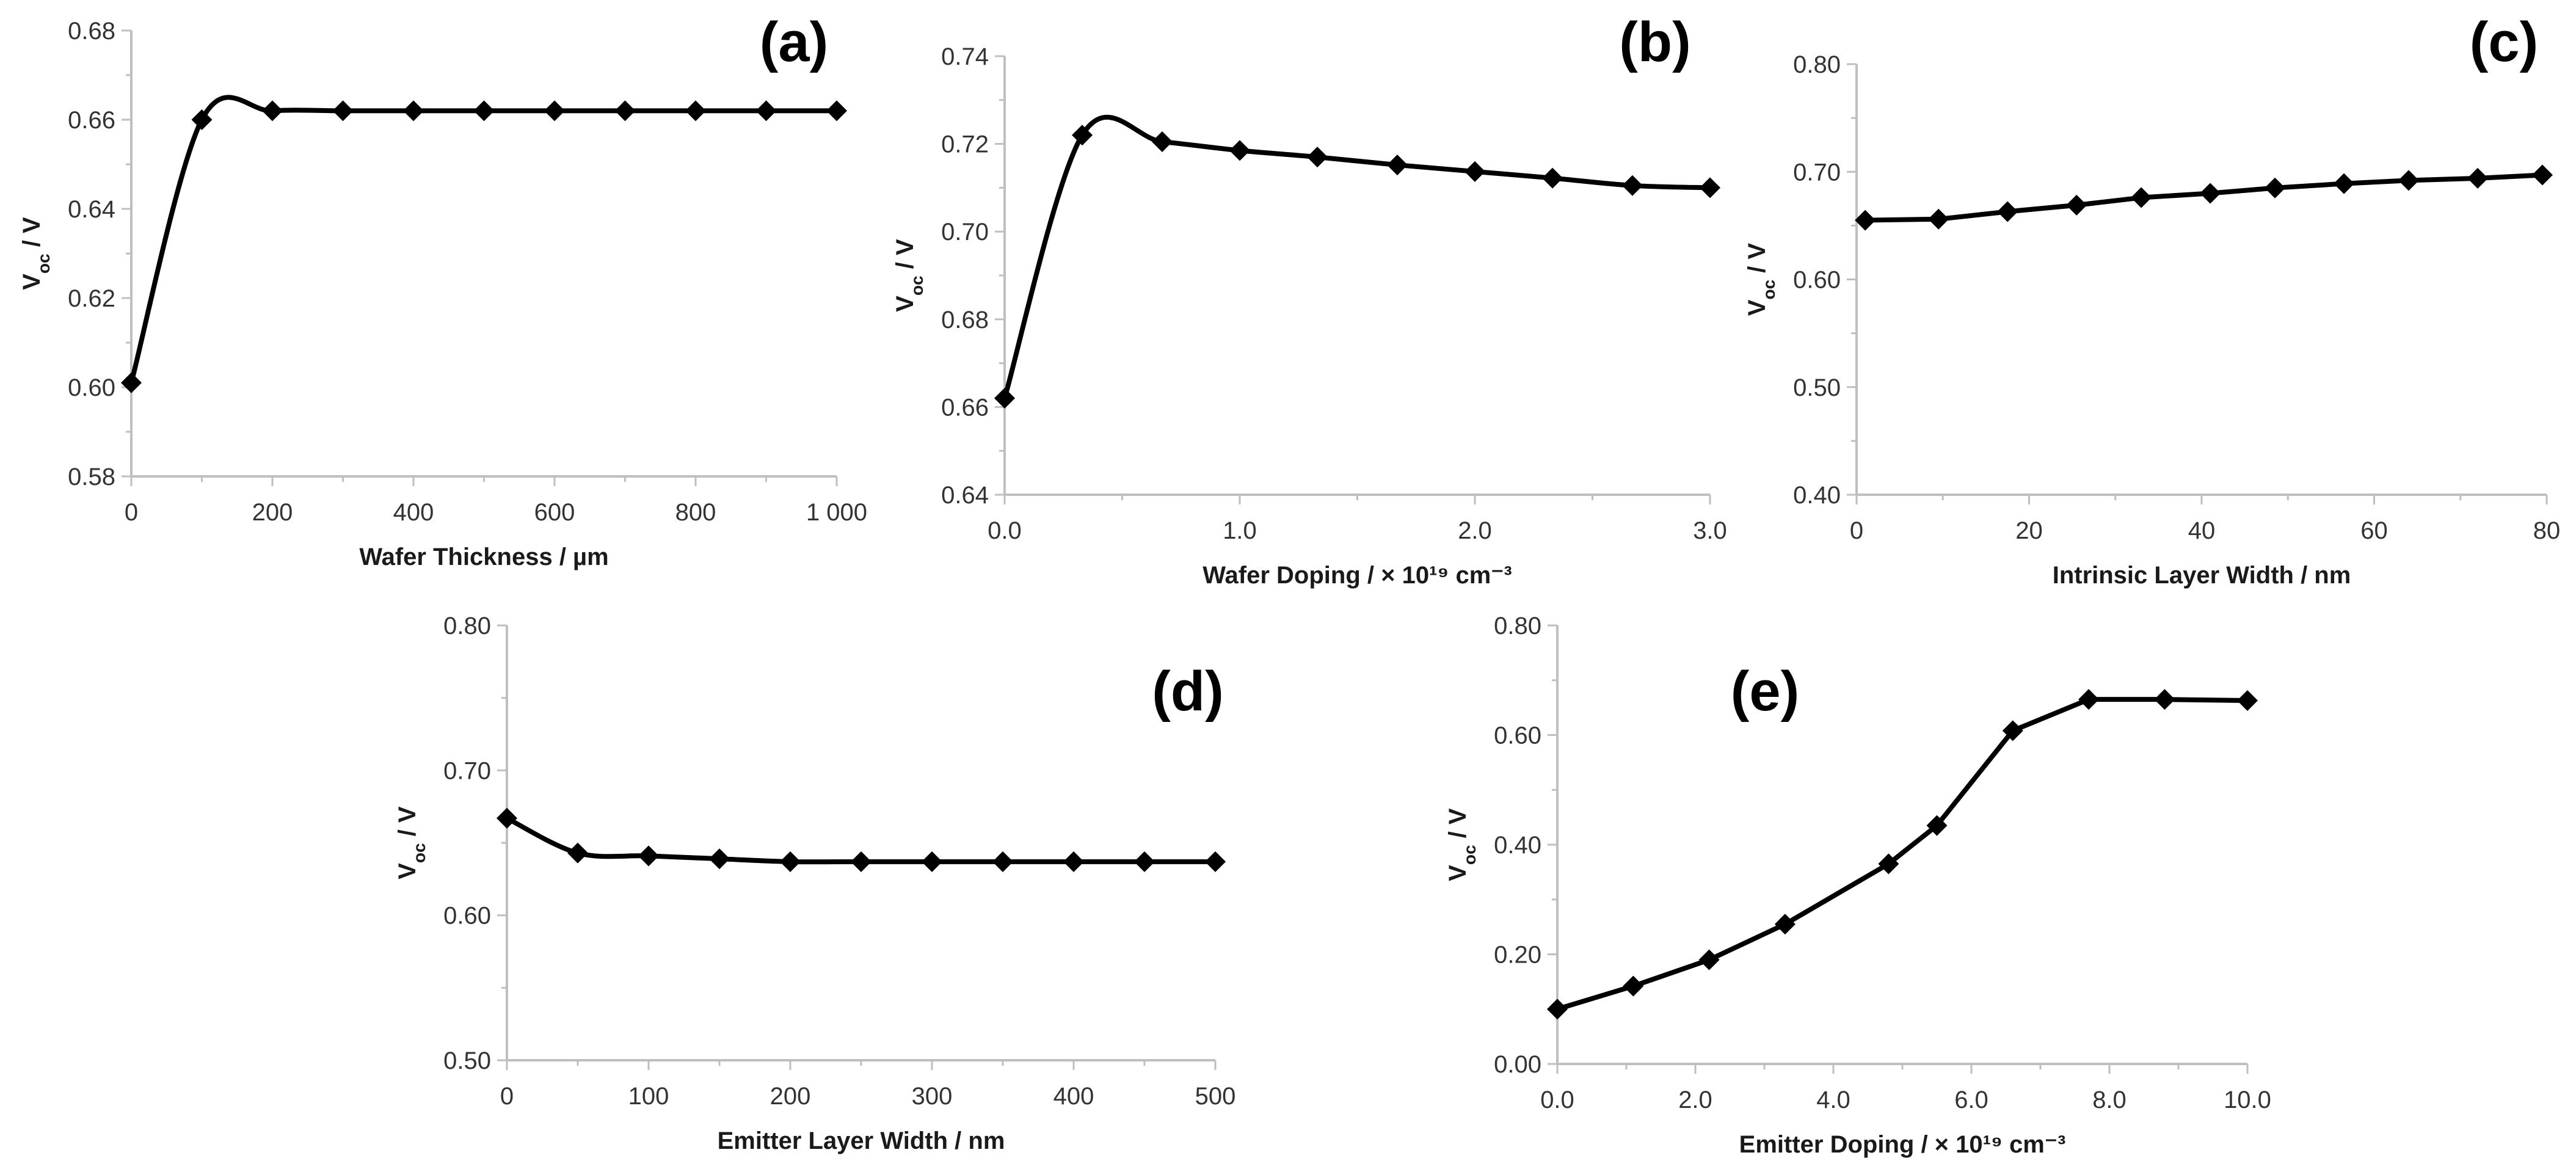 This screenshot has height=1169, width=2576. I want to click on x-tick-label: 6.0, so click(1971, 1100).